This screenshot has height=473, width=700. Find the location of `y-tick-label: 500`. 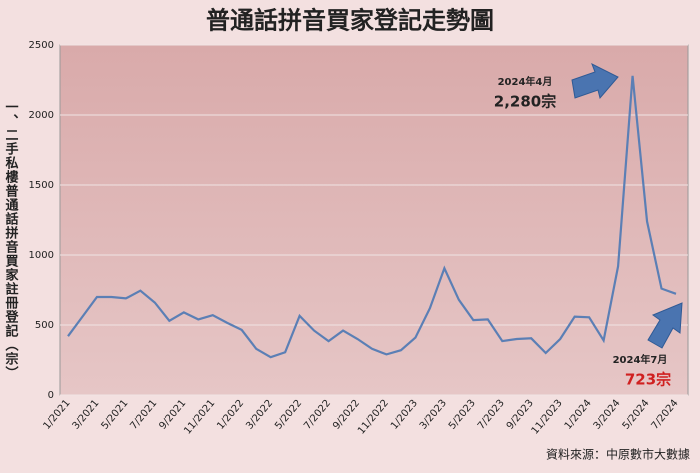

y-tick-label: 500 is located at coordinates (44, 325).